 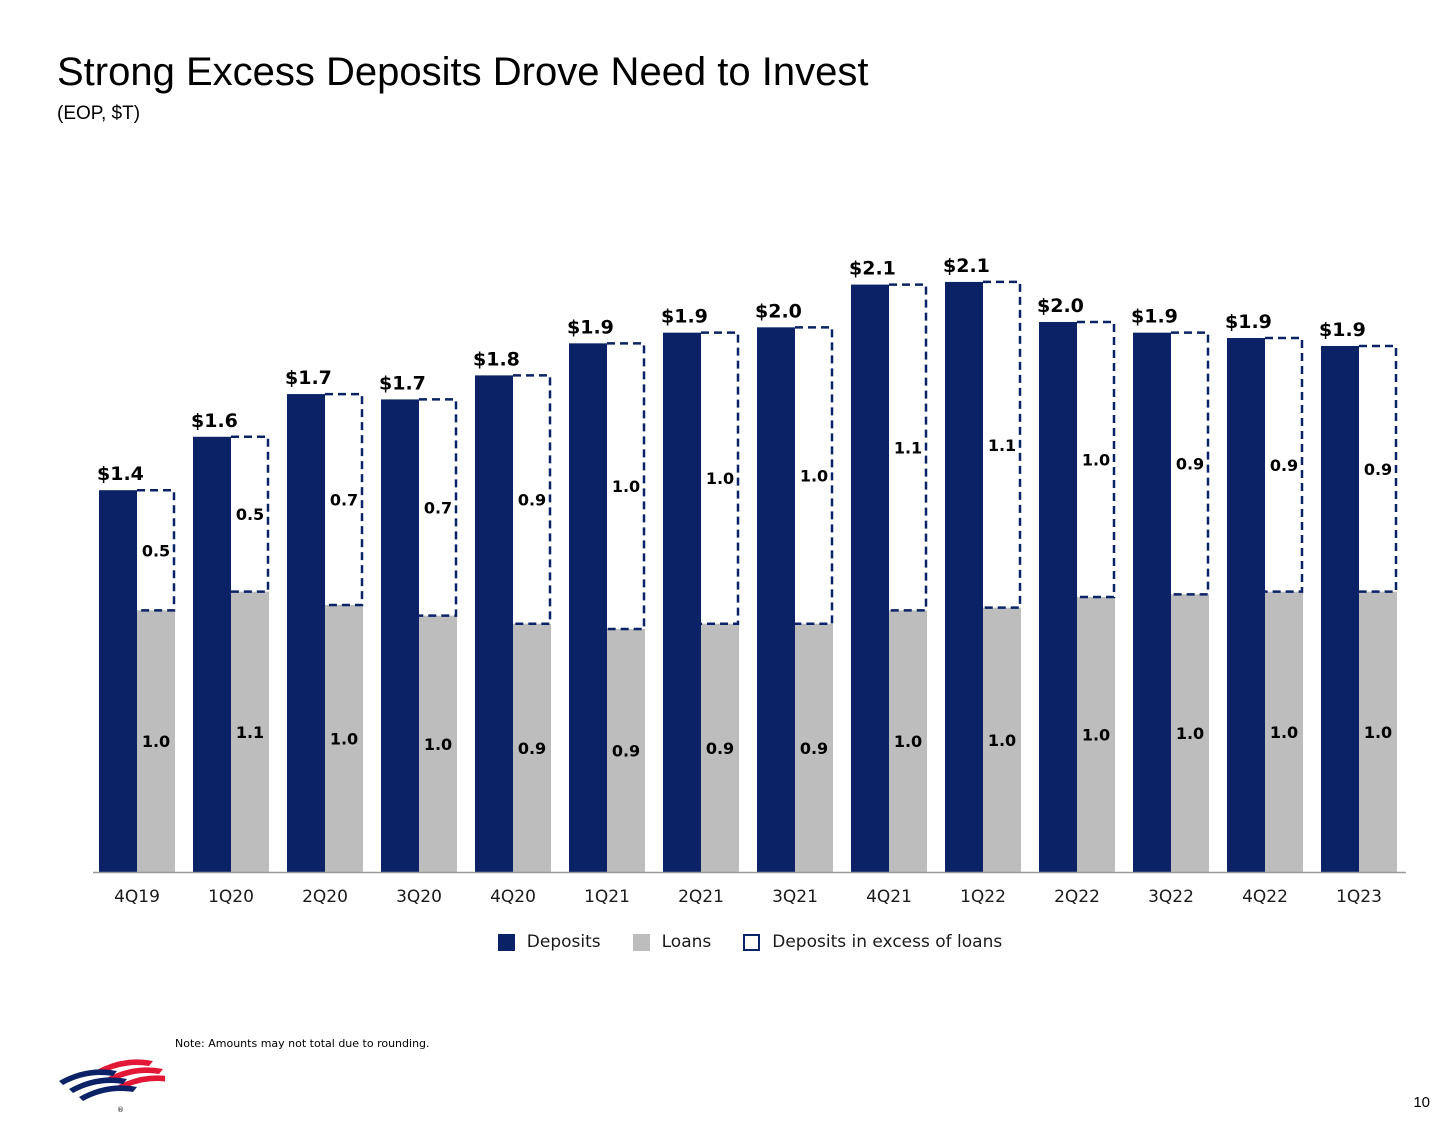 I want to click on x-tick-label: 1Q20, so click(x=231, y=897).